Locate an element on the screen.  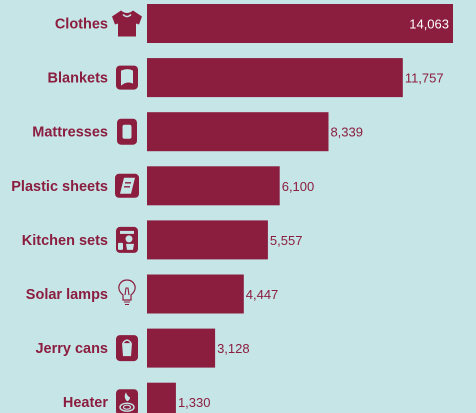
bar-row-mattresses: Mattresses 8,339 is located at coordinates (197, 132).